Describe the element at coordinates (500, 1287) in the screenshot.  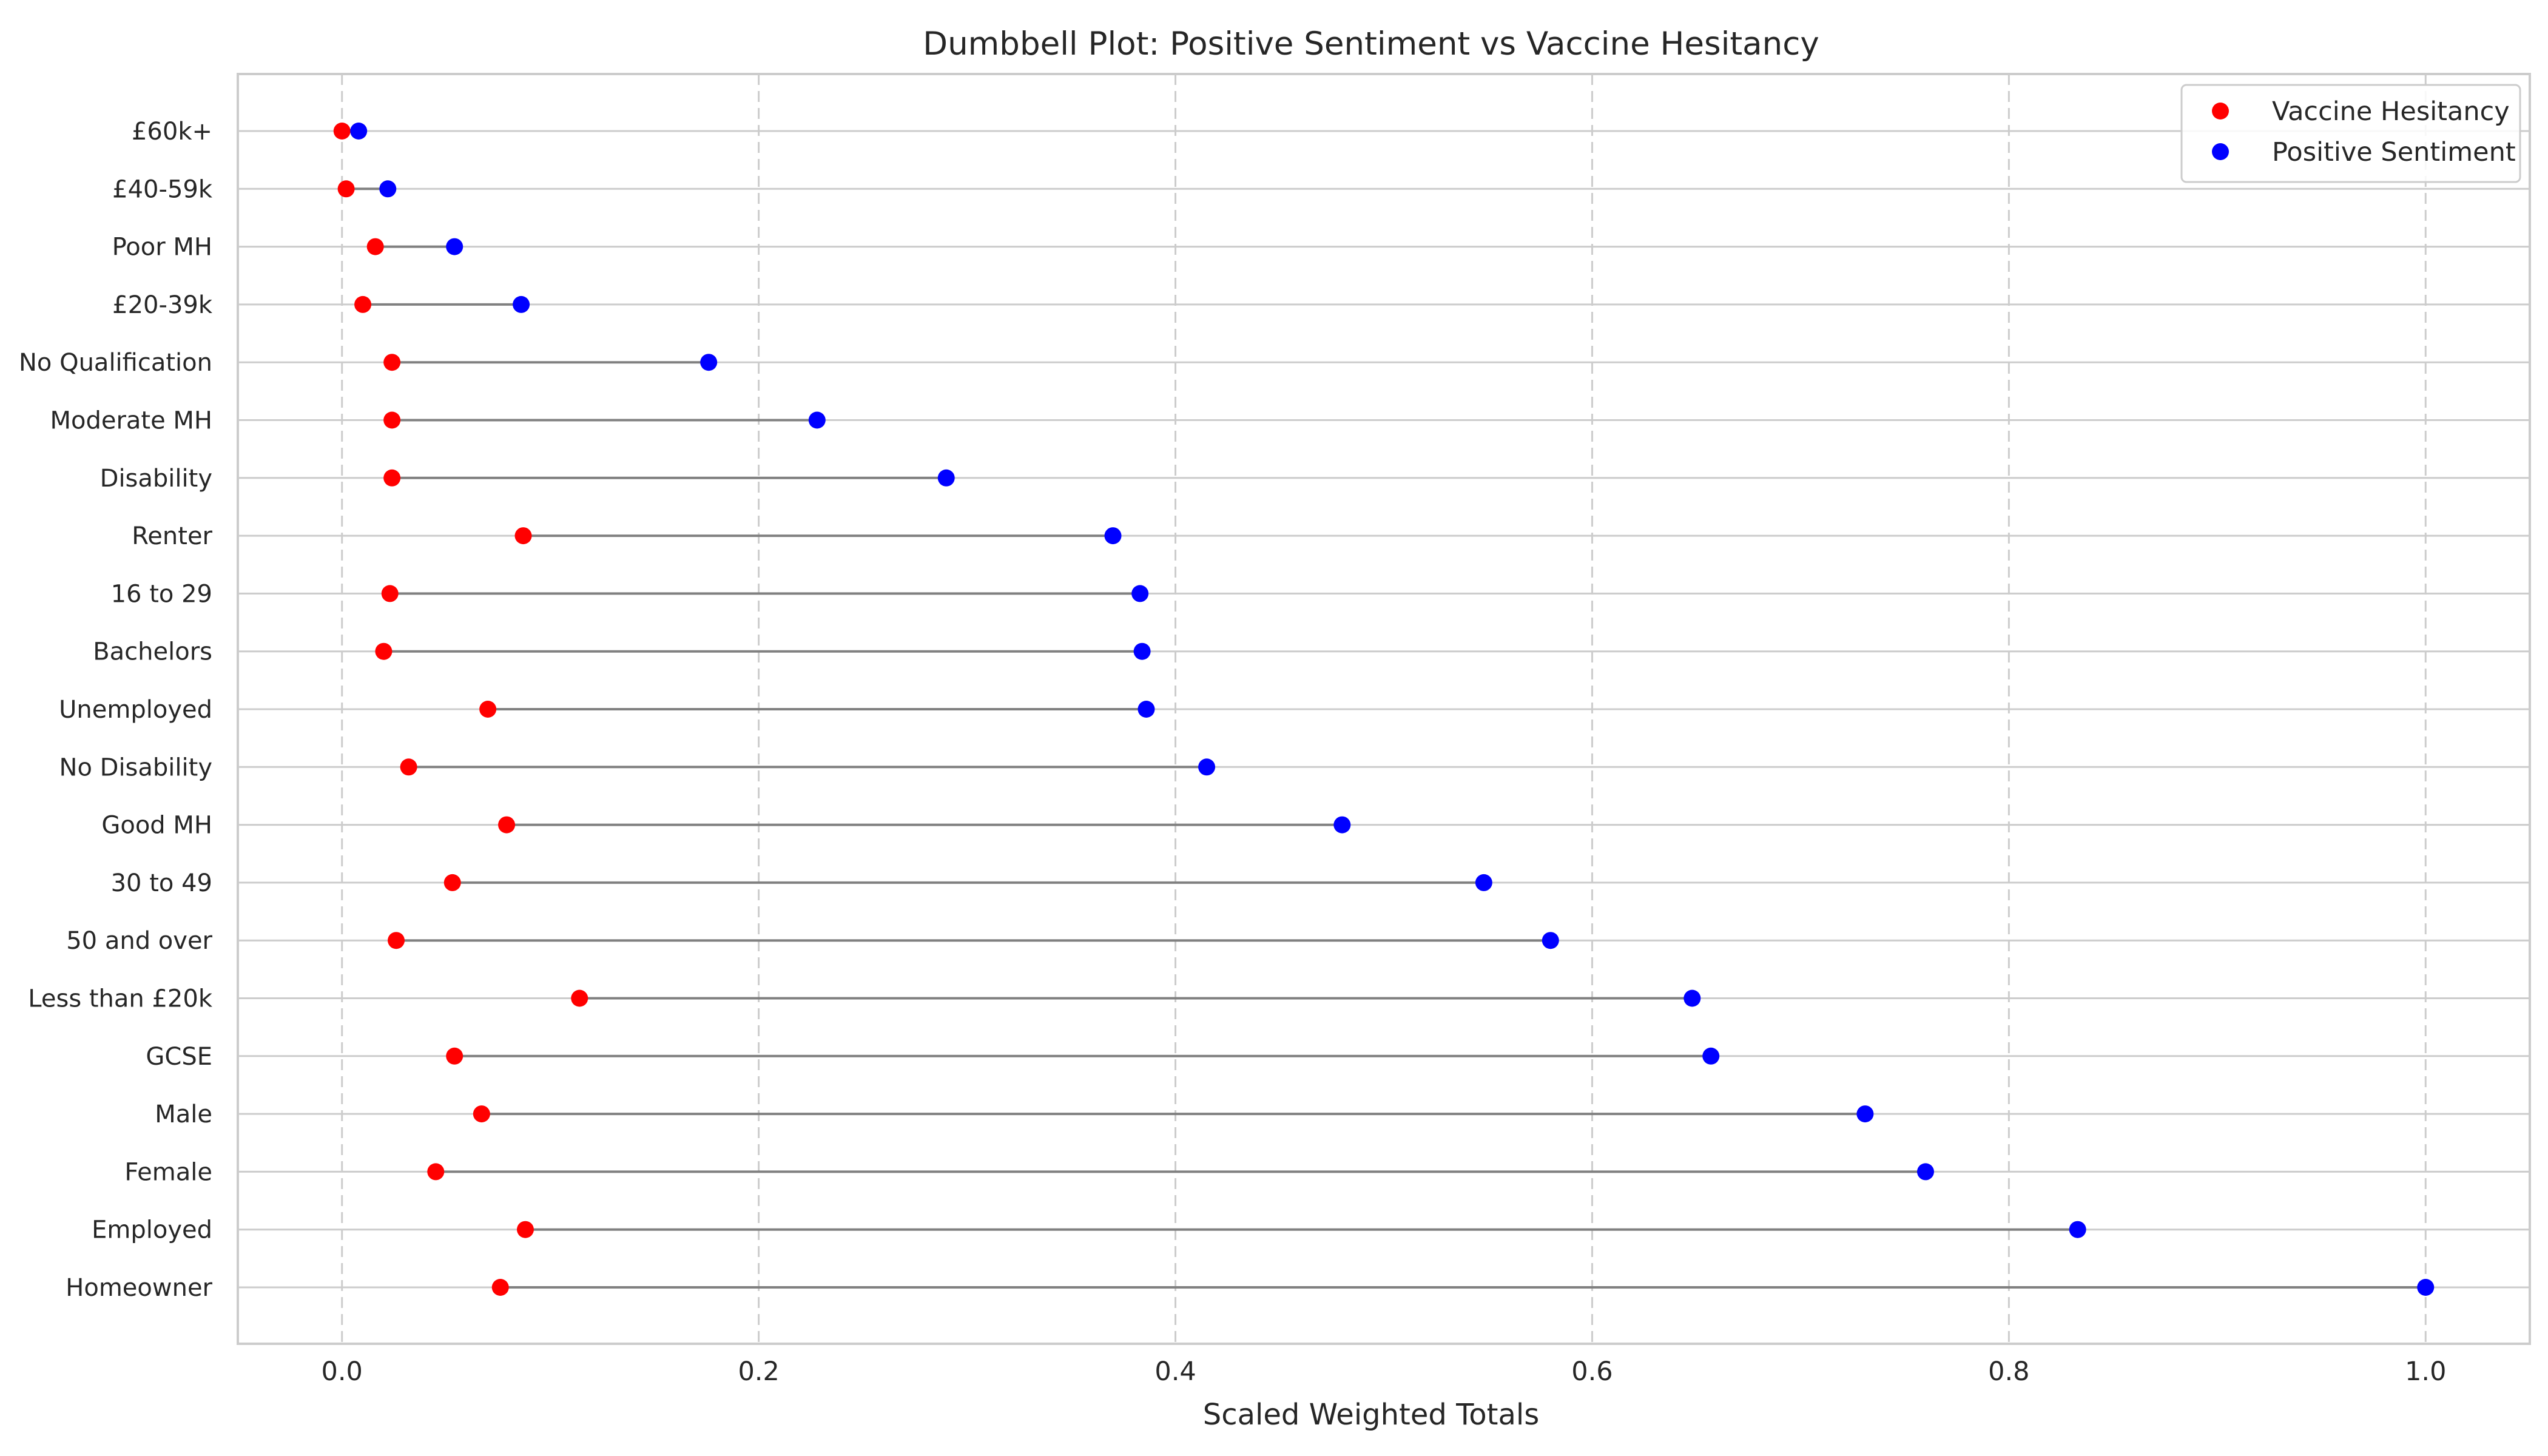
I see `point-vaccine-hesitancy-homeowner` at that location.